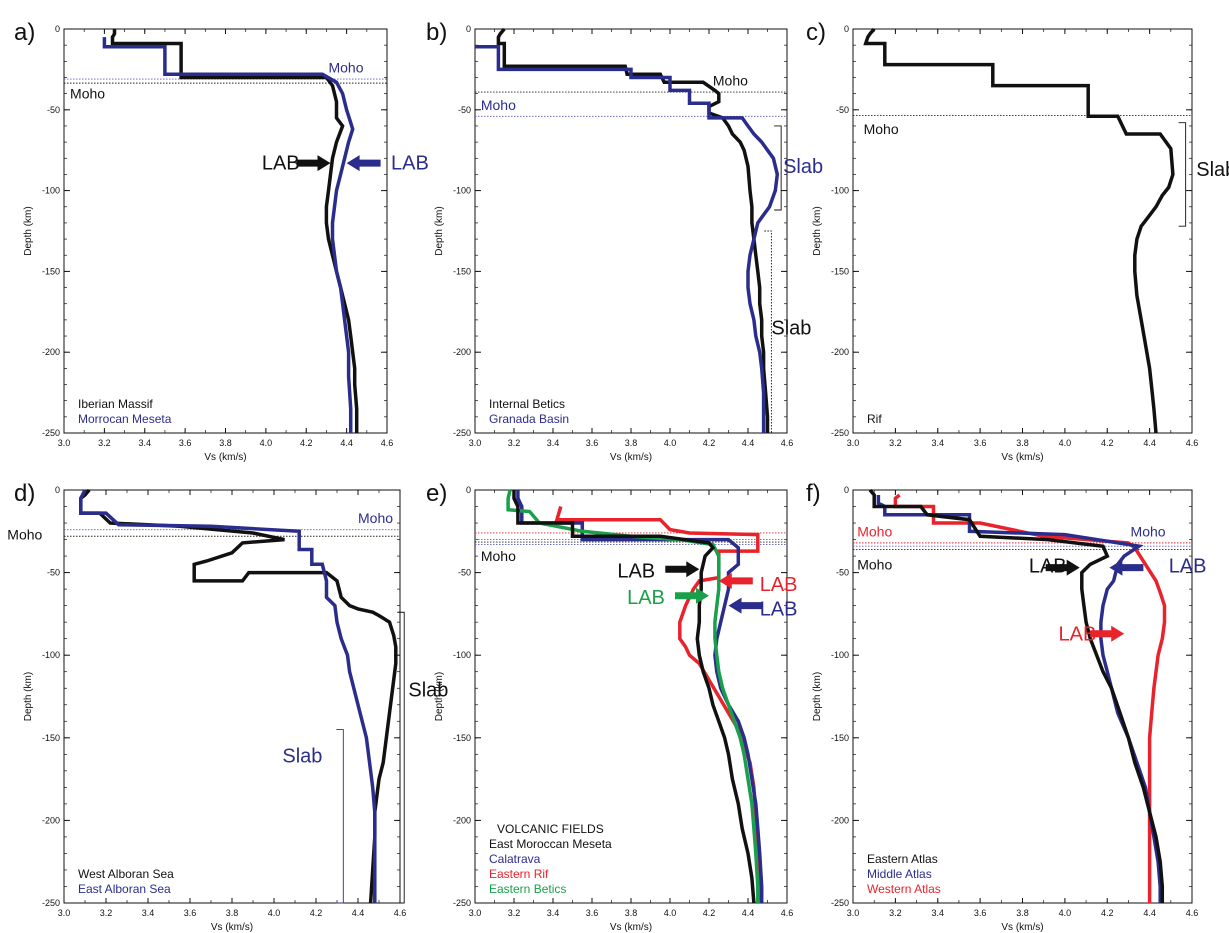 The height and width of the screenshot is (933, 1229). I want to click on series-line-green, so click(633, 696).